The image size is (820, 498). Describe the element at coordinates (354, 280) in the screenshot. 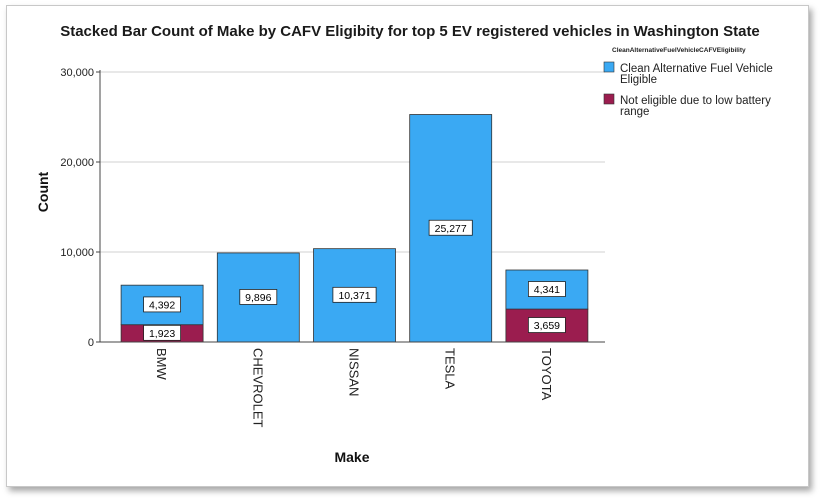

I see `data-labels: 1,923 4,392 9,896 10,371 25,277 3,659 4,341` at that location.